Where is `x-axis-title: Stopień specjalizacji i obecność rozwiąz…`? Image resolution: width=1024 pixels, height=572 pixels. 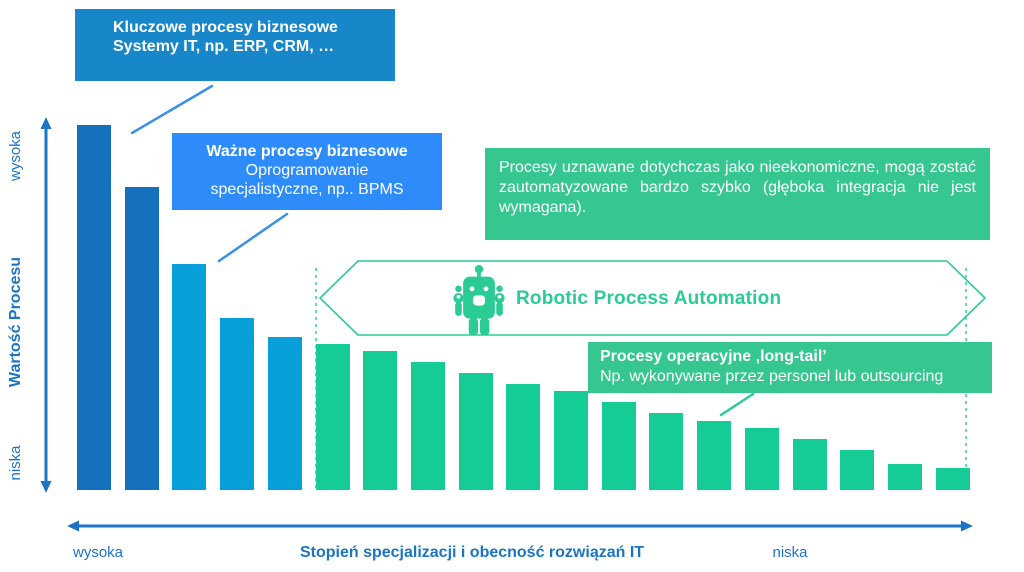
x-axis-title: Stopień specjalizacji i obecność rozwiąz… is located at coordinates (472, 552).